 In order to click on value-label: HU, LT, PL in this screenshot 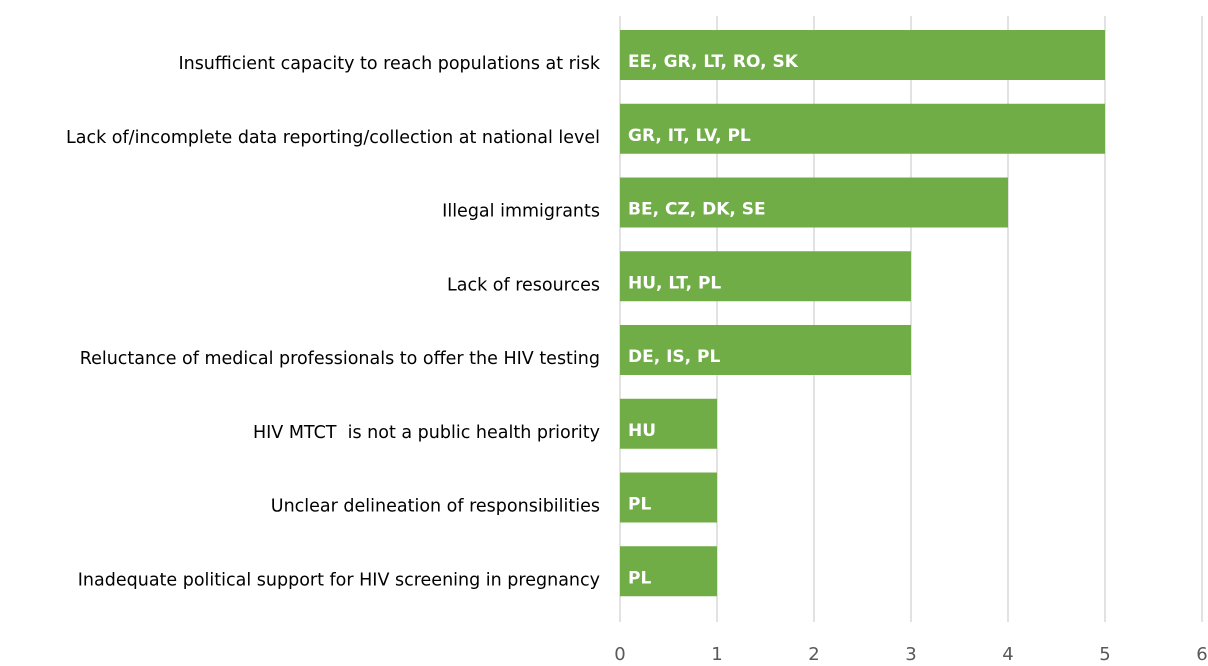, I will do `click(674, 283)`.